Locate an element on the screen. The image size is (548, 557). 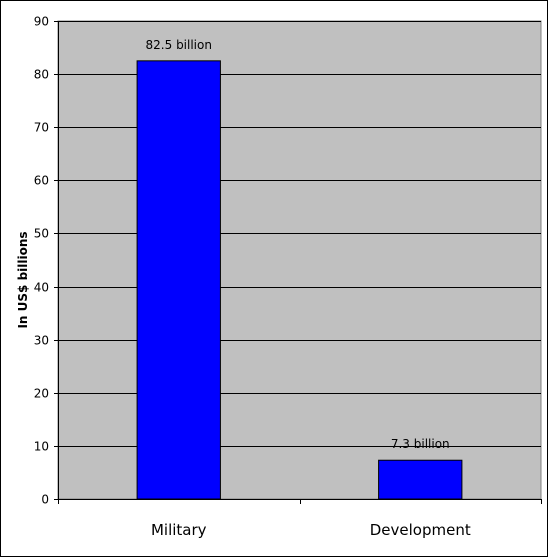
y-axis-ticks: 0 10 20 30 40 50 60 70 80 90 is located at coordinates (46, 261).